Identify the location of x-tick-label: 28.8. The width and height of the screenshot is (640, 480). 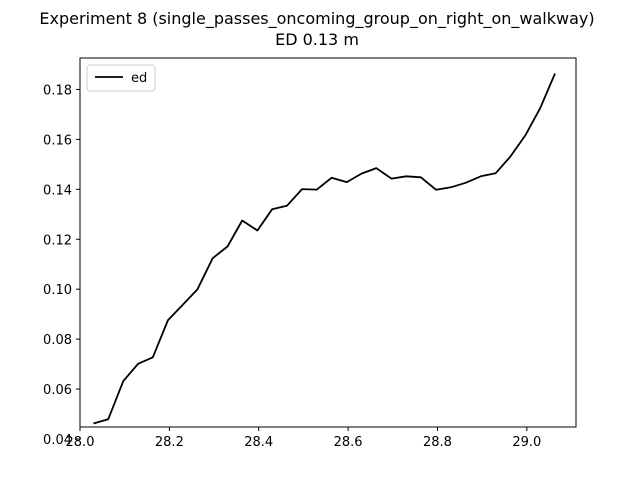
(437, 442).